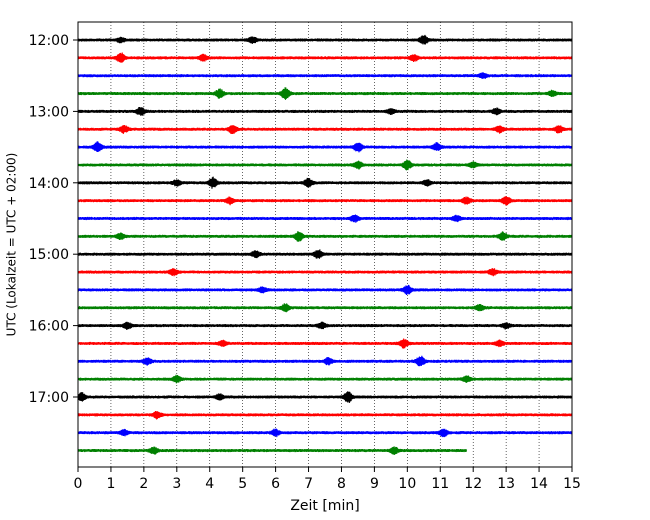 The height and width of the screenshot is (520, 650). What do you see at coordinates (506, 484) in the screenshot?
I see `x-tick-label: 13` at bounding box center [506, 484].